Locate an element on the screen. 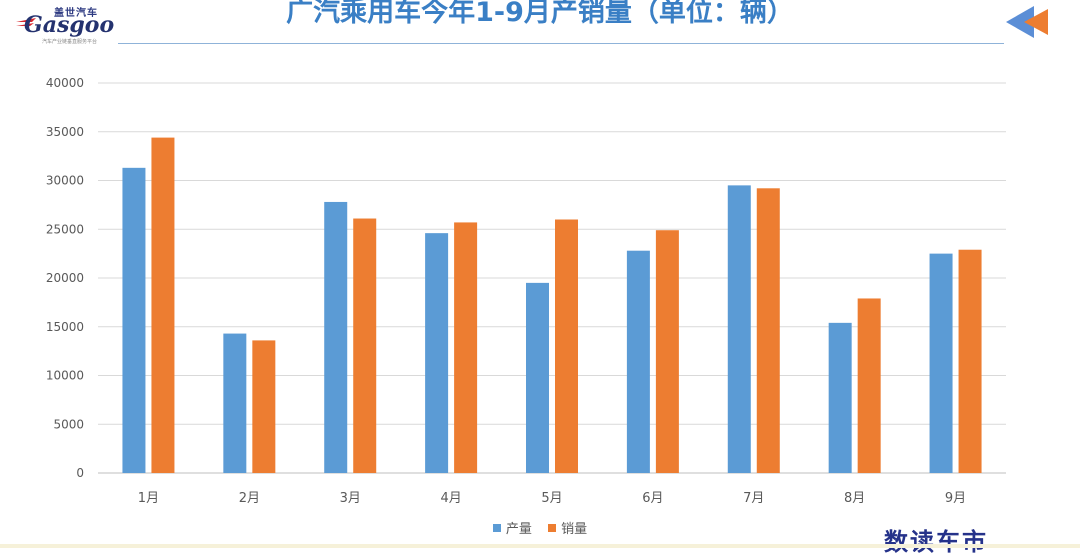  y-tick-label: 15000 is located at coordinates (65, 327).